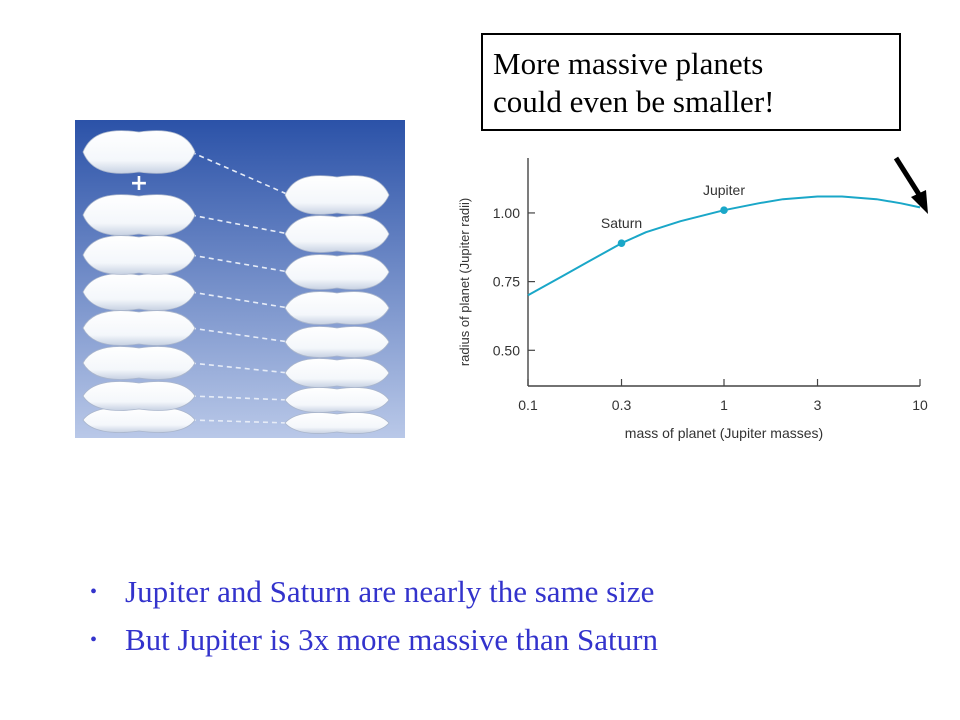 The image size is (960, 720). Describe the element at coordinates (910, 185) in the screenshot. I see `down-right-arrow-icon` at that location.